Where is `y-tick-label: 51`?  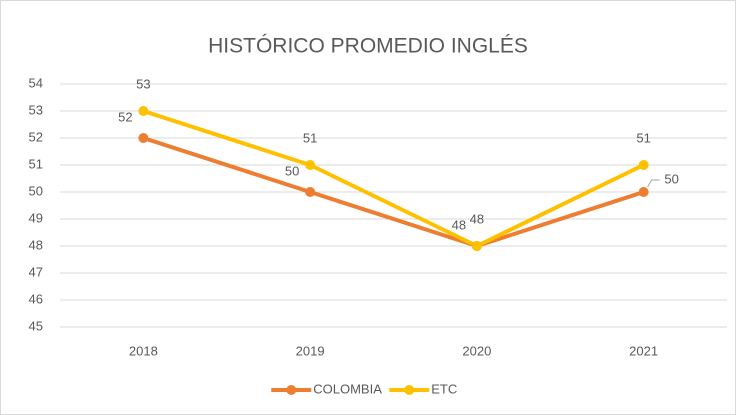
y-tick-label: 51 is located at coordinates (36, 163).